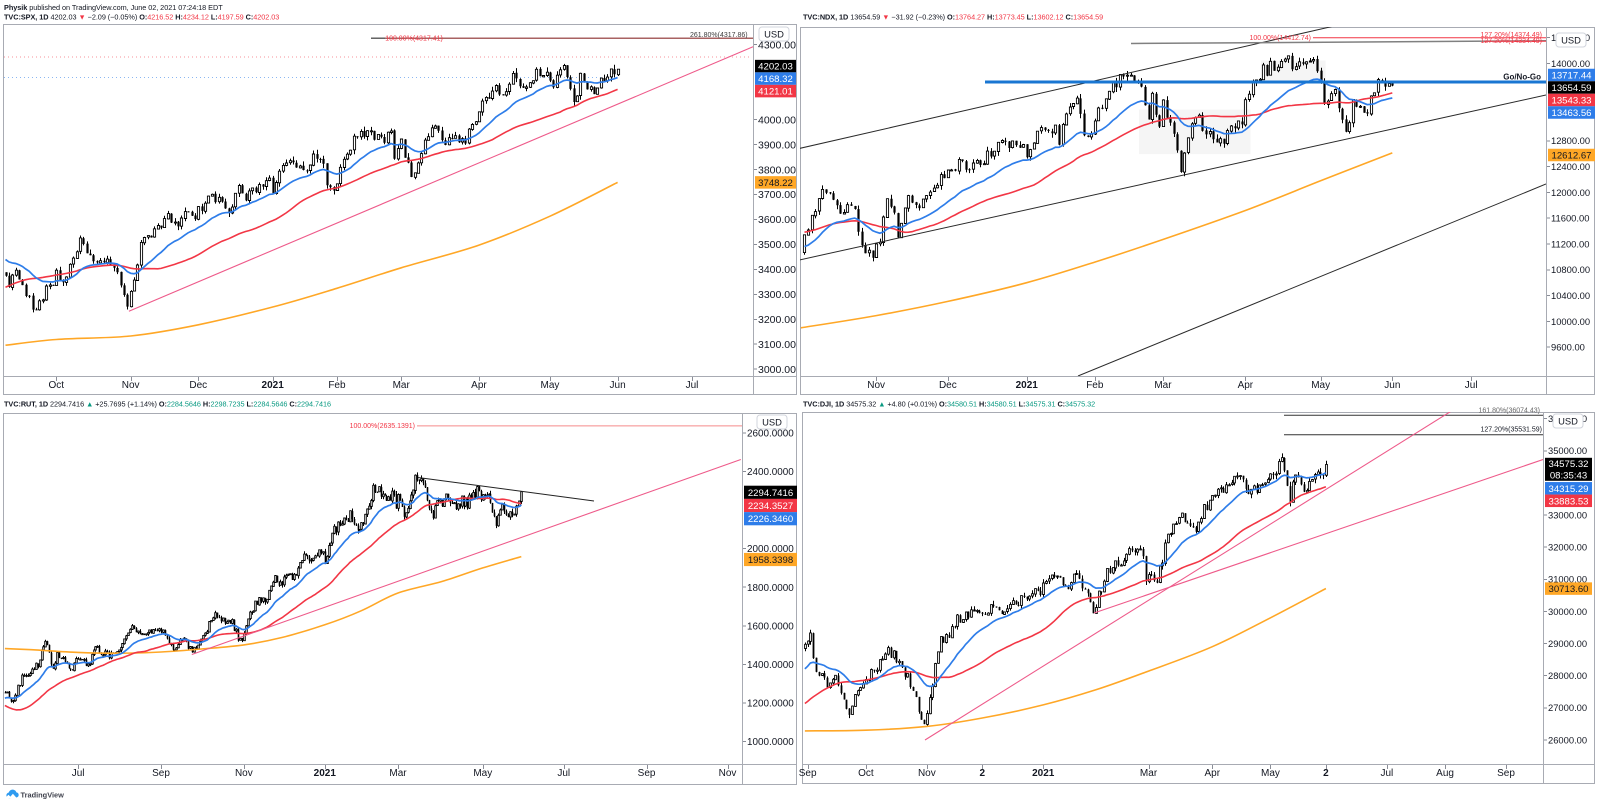  What do you see at coordinates (1570, 218) in the screenshot?
I see `svg-text: 11600.00` at bounding box center [1570, 218].